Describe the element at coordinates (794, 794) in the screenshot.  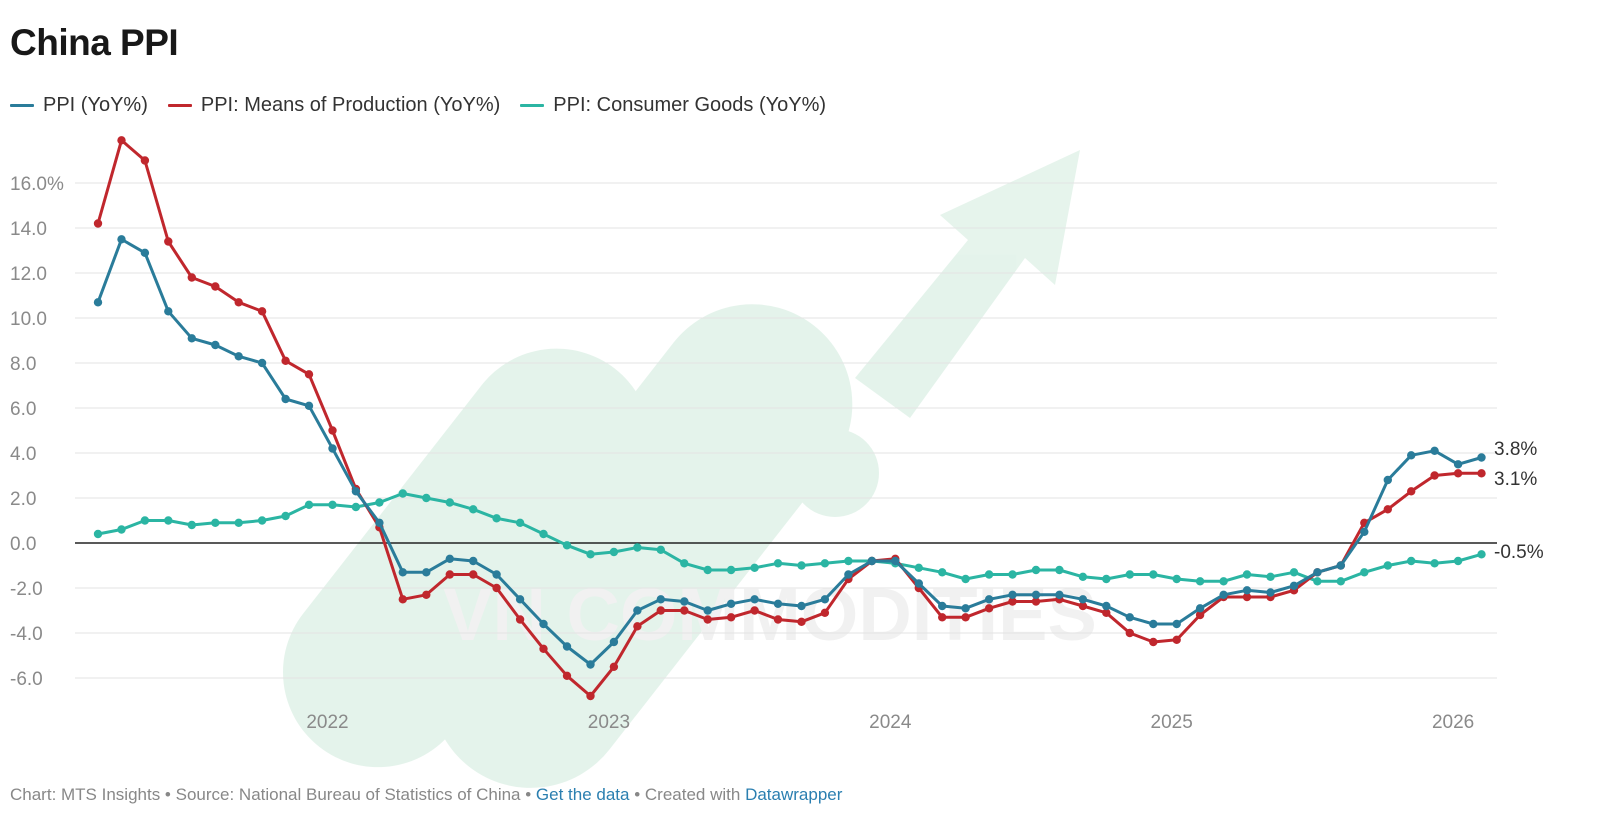
I see `datawrapper-link: Datawrapper` at that location.